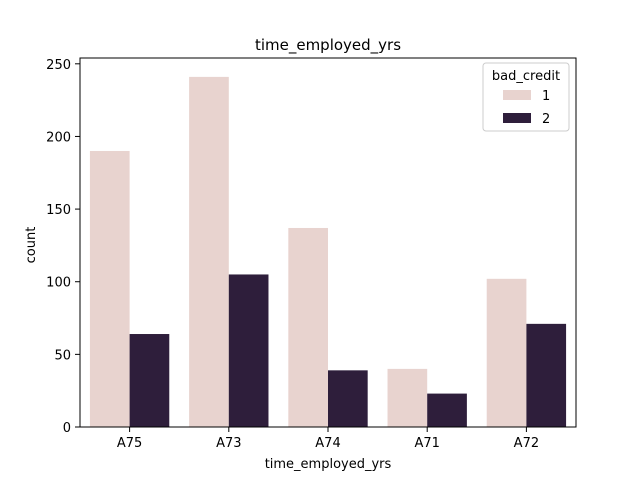 The height and width of the screenshot is (480, 640). I want to click on y-axis-title: count, so click(31, 245).